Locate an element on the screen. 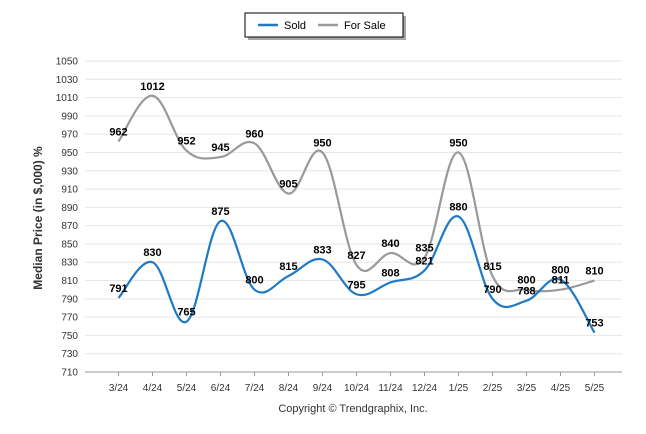  x-tick-label: 6/24 is located at coordinates (221, 388).